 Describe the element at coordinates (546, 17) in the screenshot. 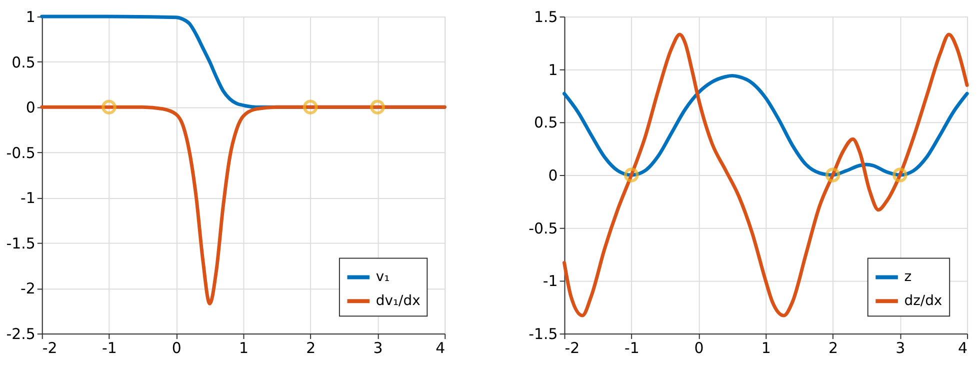

I see `y-tick-label: 1.5` at that location.